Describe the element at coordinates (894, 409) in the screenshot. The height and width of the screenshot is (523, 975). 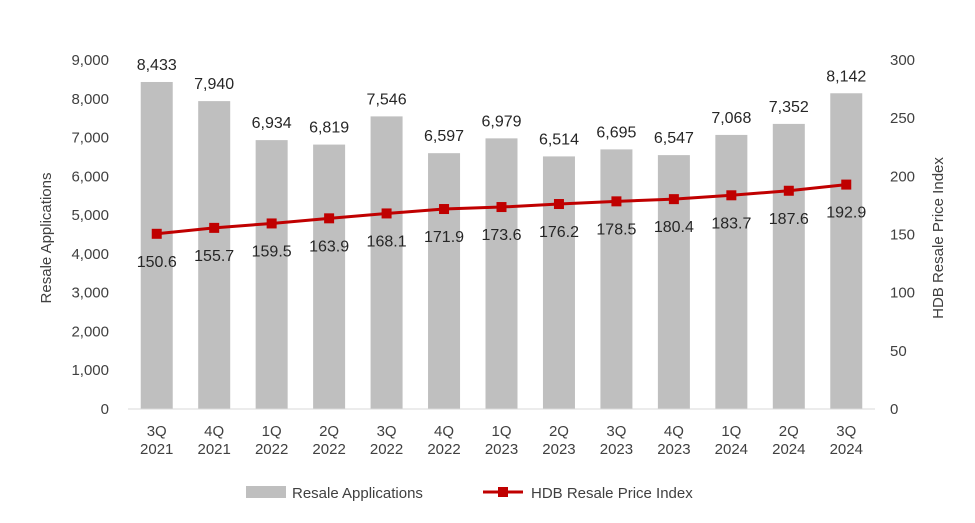
I see `y2-tick-label: 0` at that location.